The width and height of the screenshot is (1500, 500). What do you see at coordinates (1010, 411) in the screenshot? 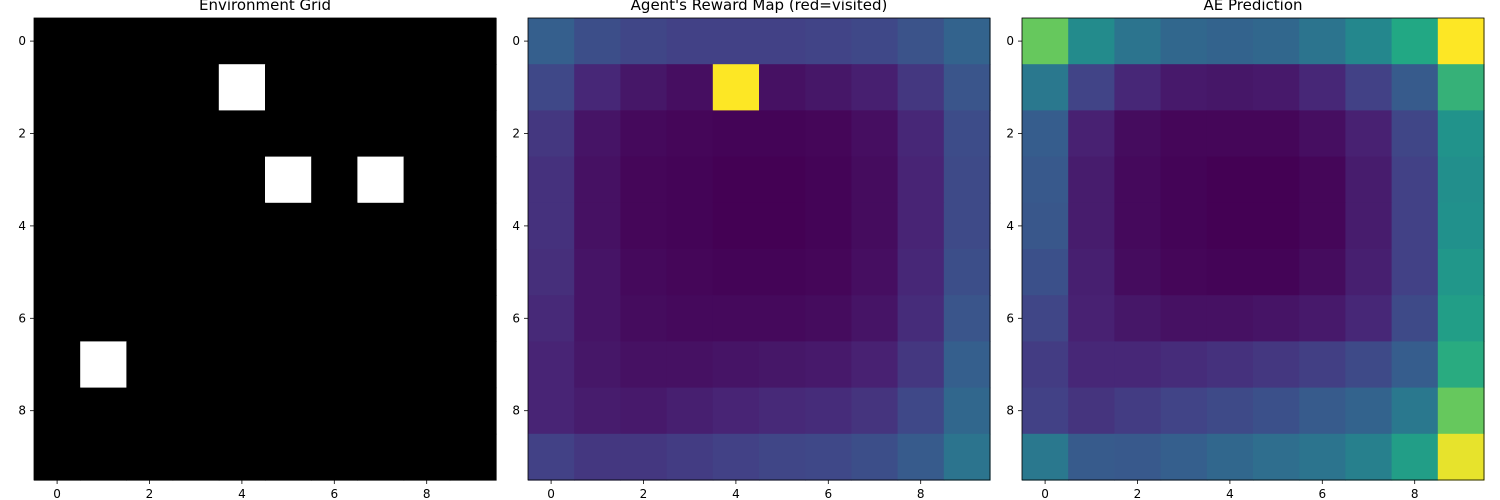
I see `y-tick-label: 8` at bounding box center [1010, 411].